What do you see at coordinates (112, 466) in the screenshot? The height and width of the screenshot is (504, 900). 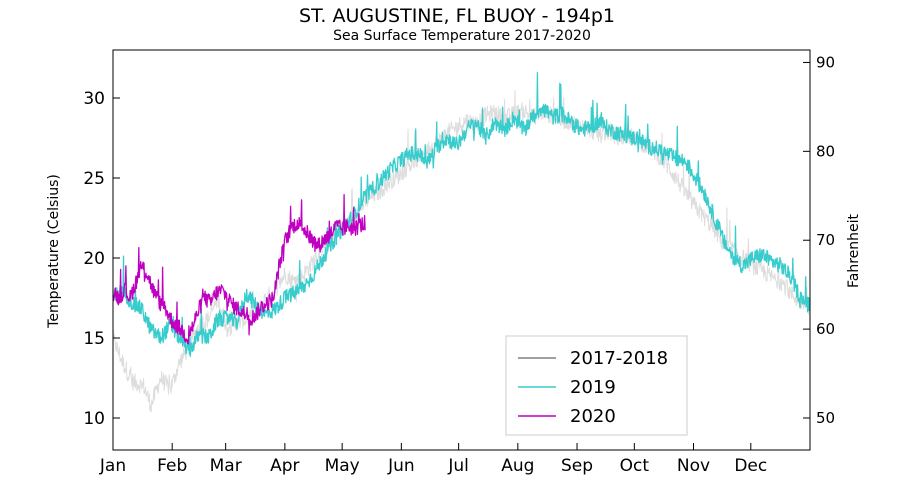 I see `x-tick-label: Jan` at bounding box center [112, 466].